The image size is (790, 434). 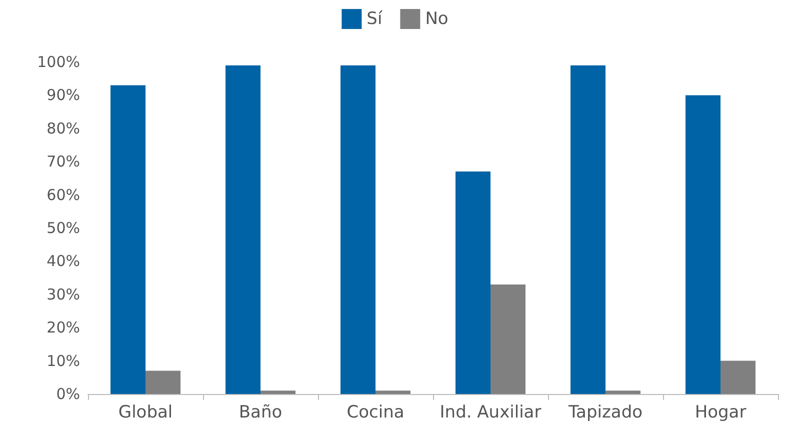 What do you see at coordinates (720, 412) in the screenshot?
I see `x-tick-label: Hogar` at bounding box center [720, 412].